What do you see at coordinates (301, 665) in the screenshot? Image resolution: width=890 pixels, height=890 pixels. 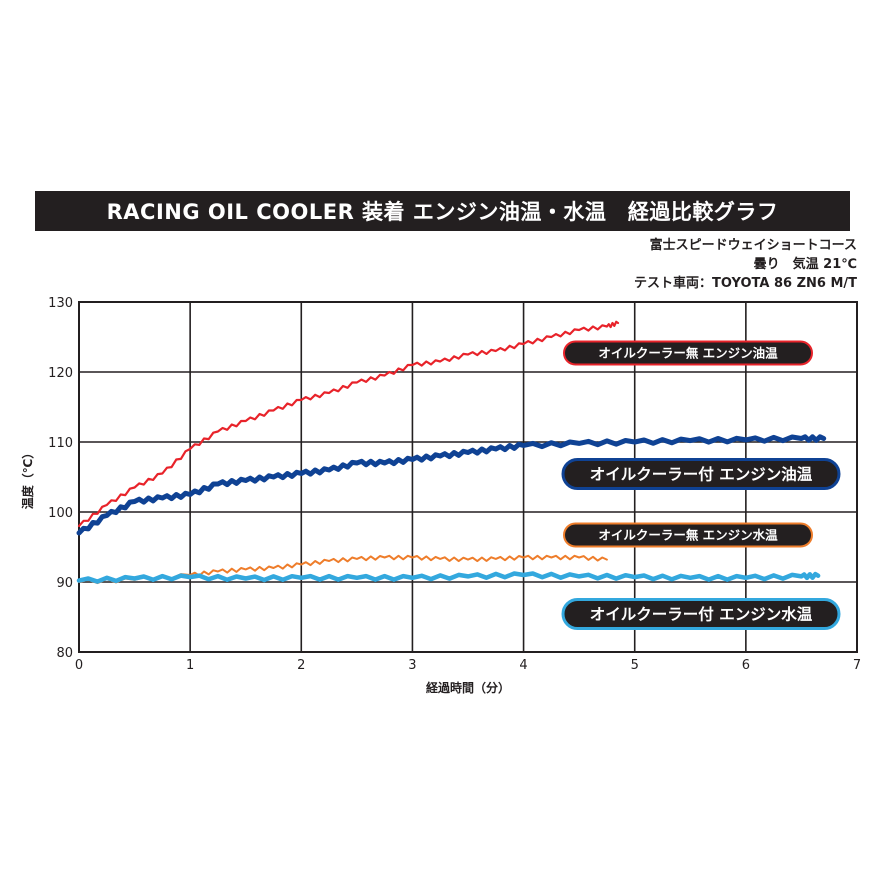 I see `x-tick-label: 2` at bounding box center [301, 665].